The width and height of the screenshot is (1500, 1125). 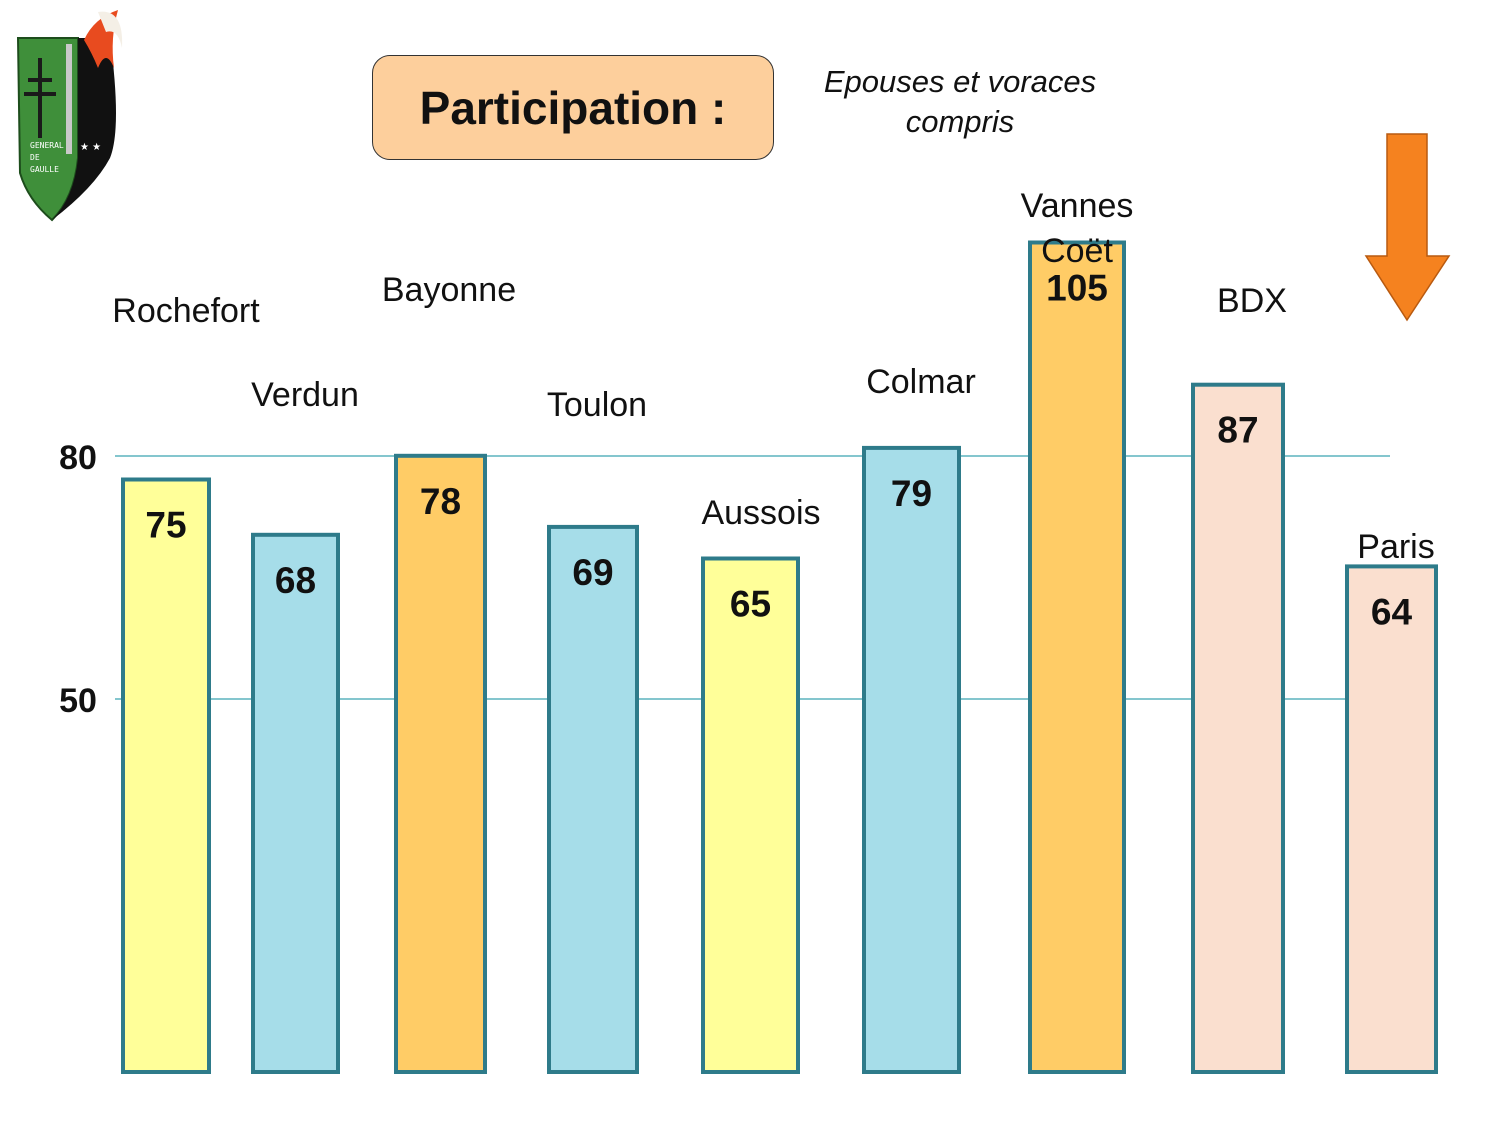 I want to click on data-label-3: 69, so click(x=592, y=572).